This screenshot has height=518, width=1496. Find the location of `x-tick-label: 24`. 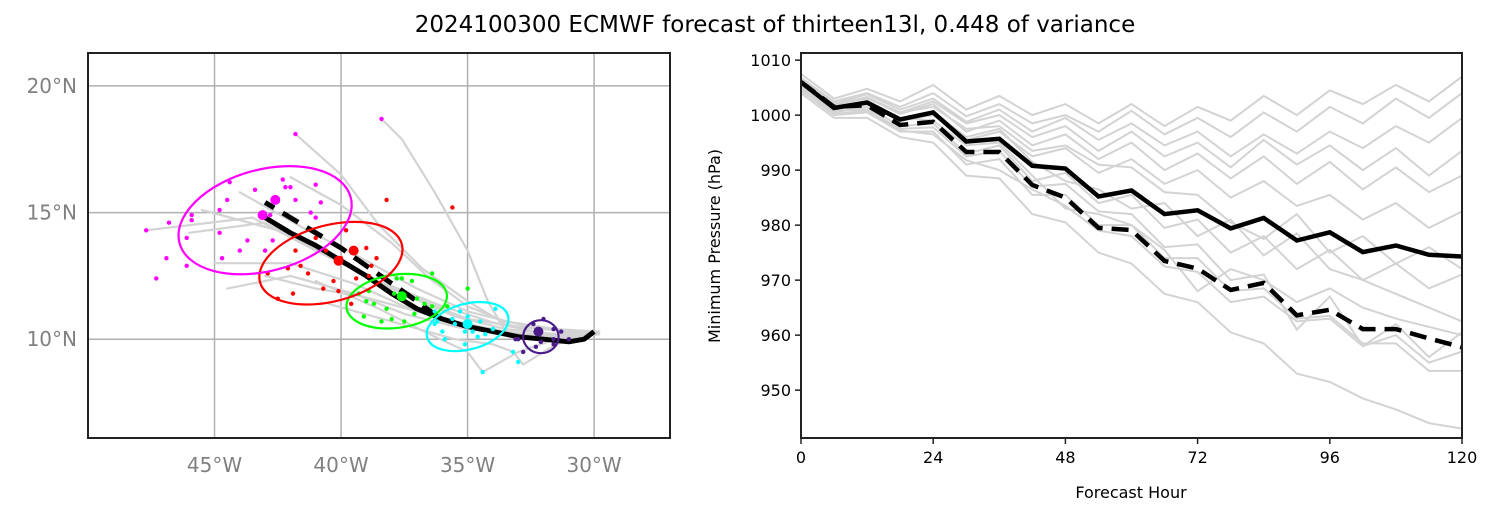

x-tick-label: 24 is located at coordinates (933, 457).